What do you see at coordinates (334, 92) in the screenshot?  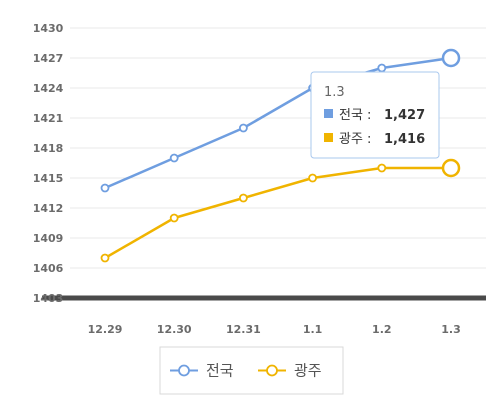 I see `tooltip-title: 1.3` at bounding box center [334, 92].